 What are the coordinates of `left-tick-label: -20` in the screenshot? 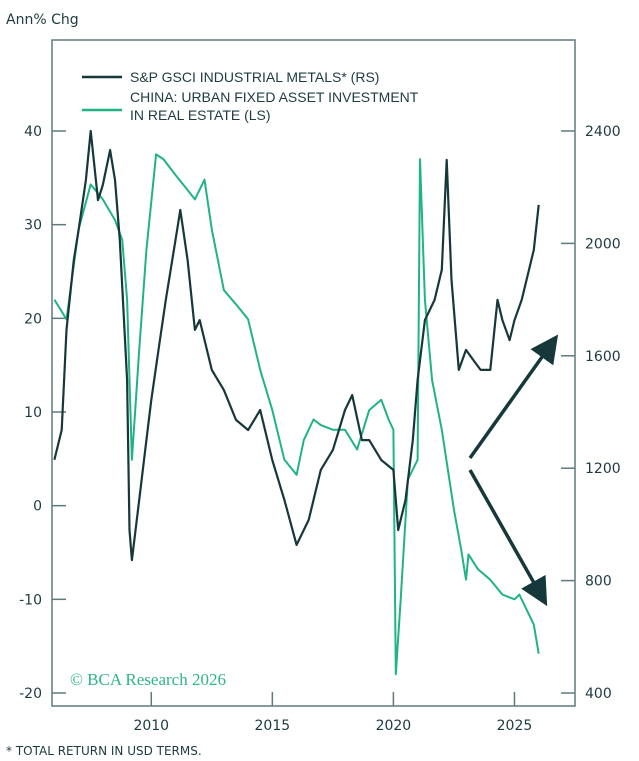 It's located at (30, 694).